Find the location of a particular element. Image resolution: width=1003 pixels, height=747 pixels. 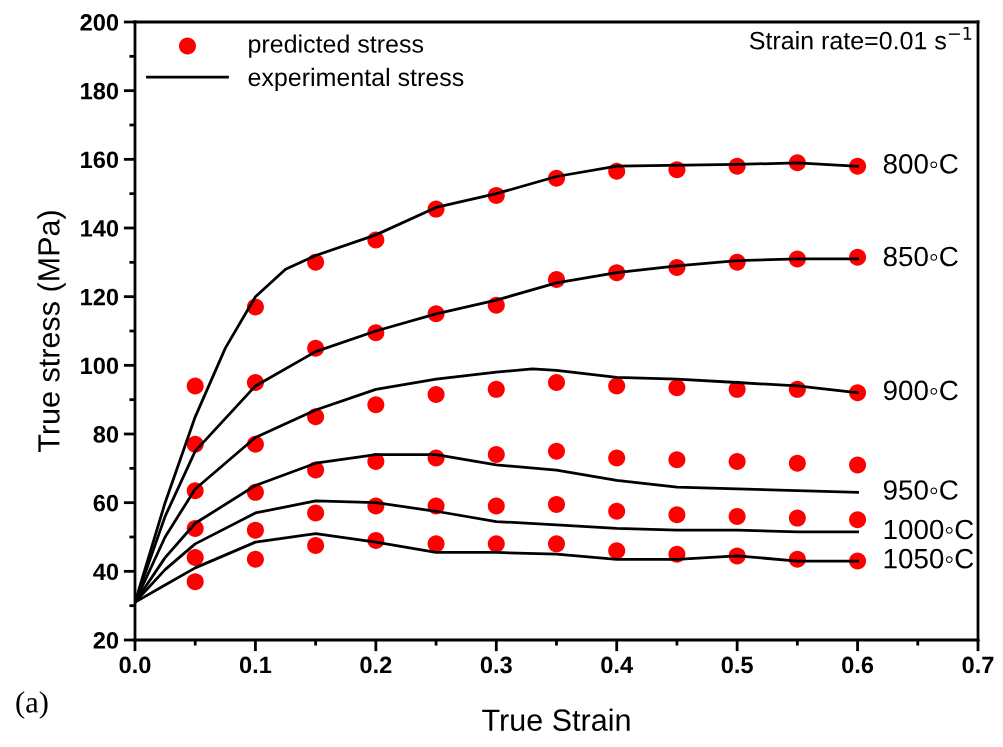

annotation: 850◦C is located at coordinates (920, 256).